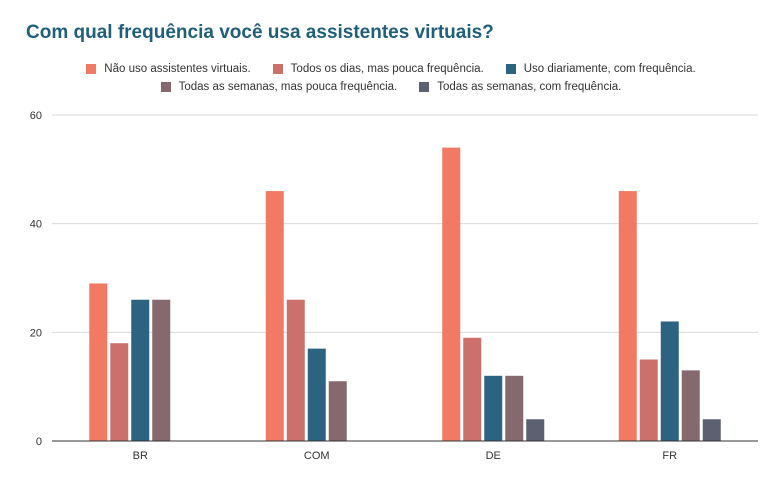 The width and height of the screenshot is (782, 485). Describe the element at coordinates (669, 456) in the screenshot. I see `x-tick-label-fr: FR` at that location.